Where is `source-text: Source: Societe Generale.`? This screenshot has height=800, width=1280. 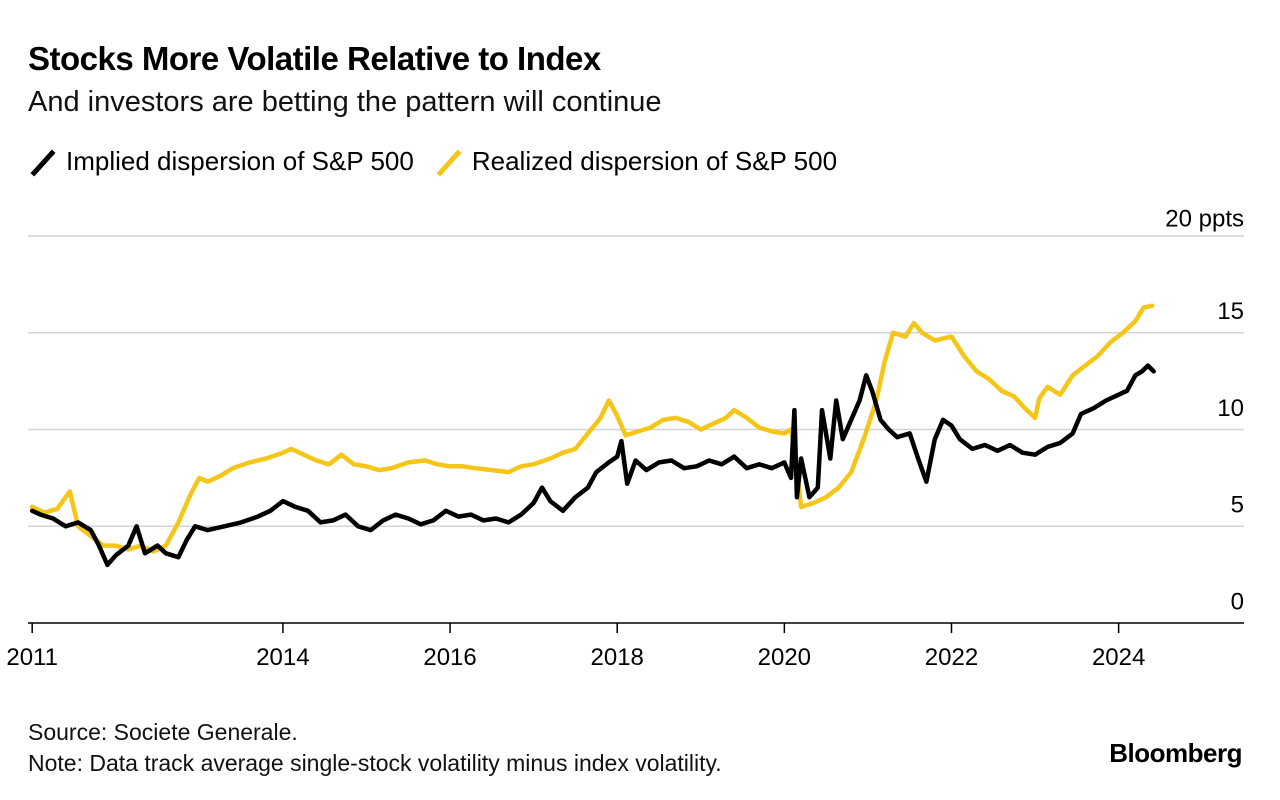
source-text: Source: Societe Generale. is located at coordinates (163, 732).